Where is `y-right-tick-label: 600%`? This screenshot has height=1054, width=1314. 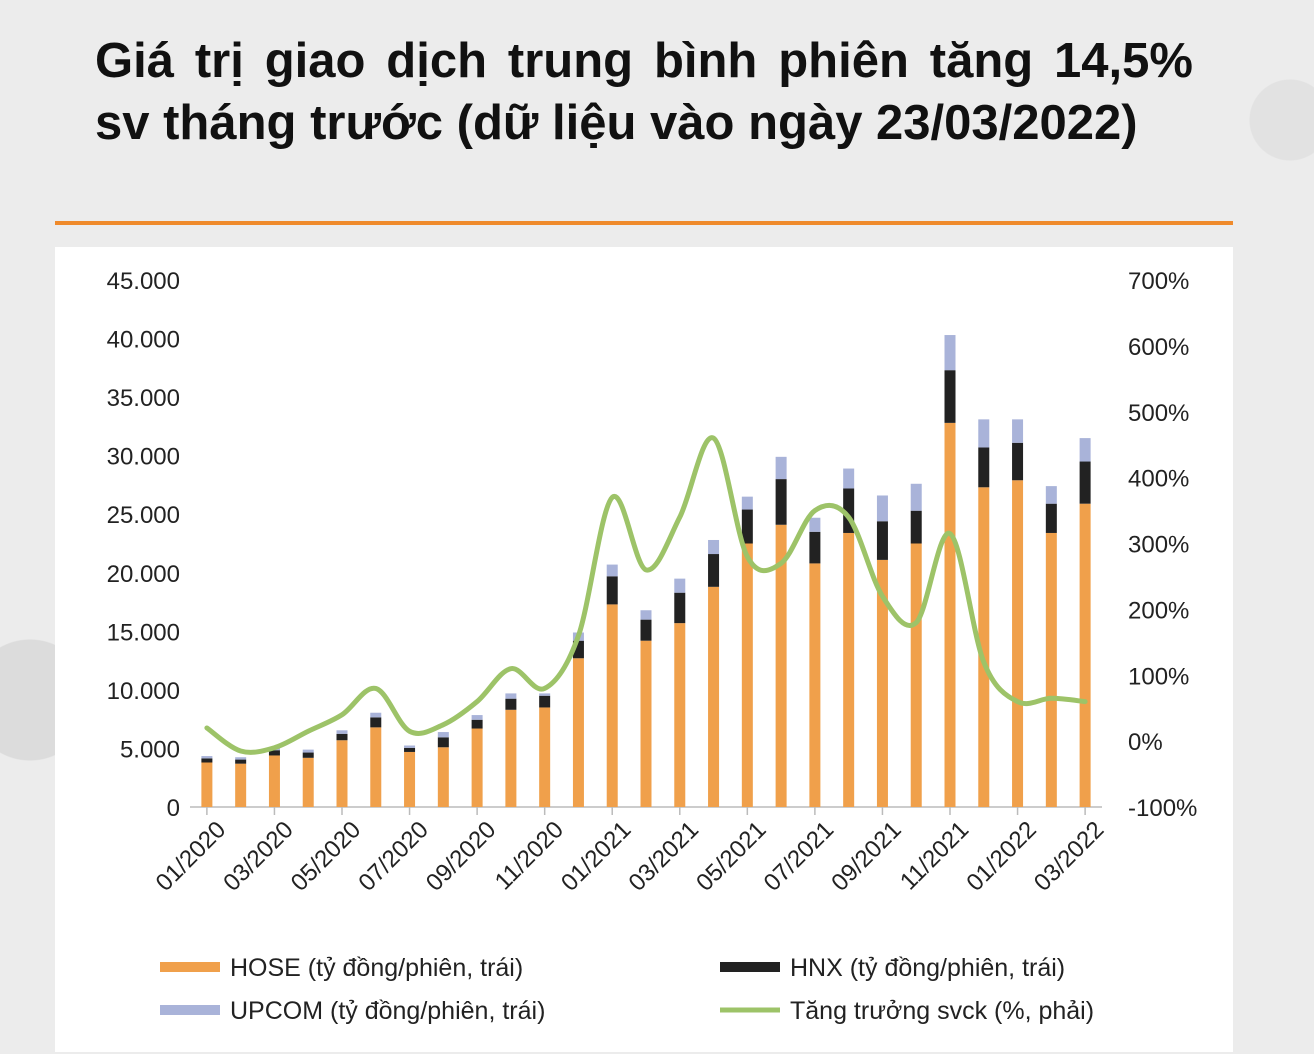
y-right-tick-label: 600% is located at coordinates (1158, 347).